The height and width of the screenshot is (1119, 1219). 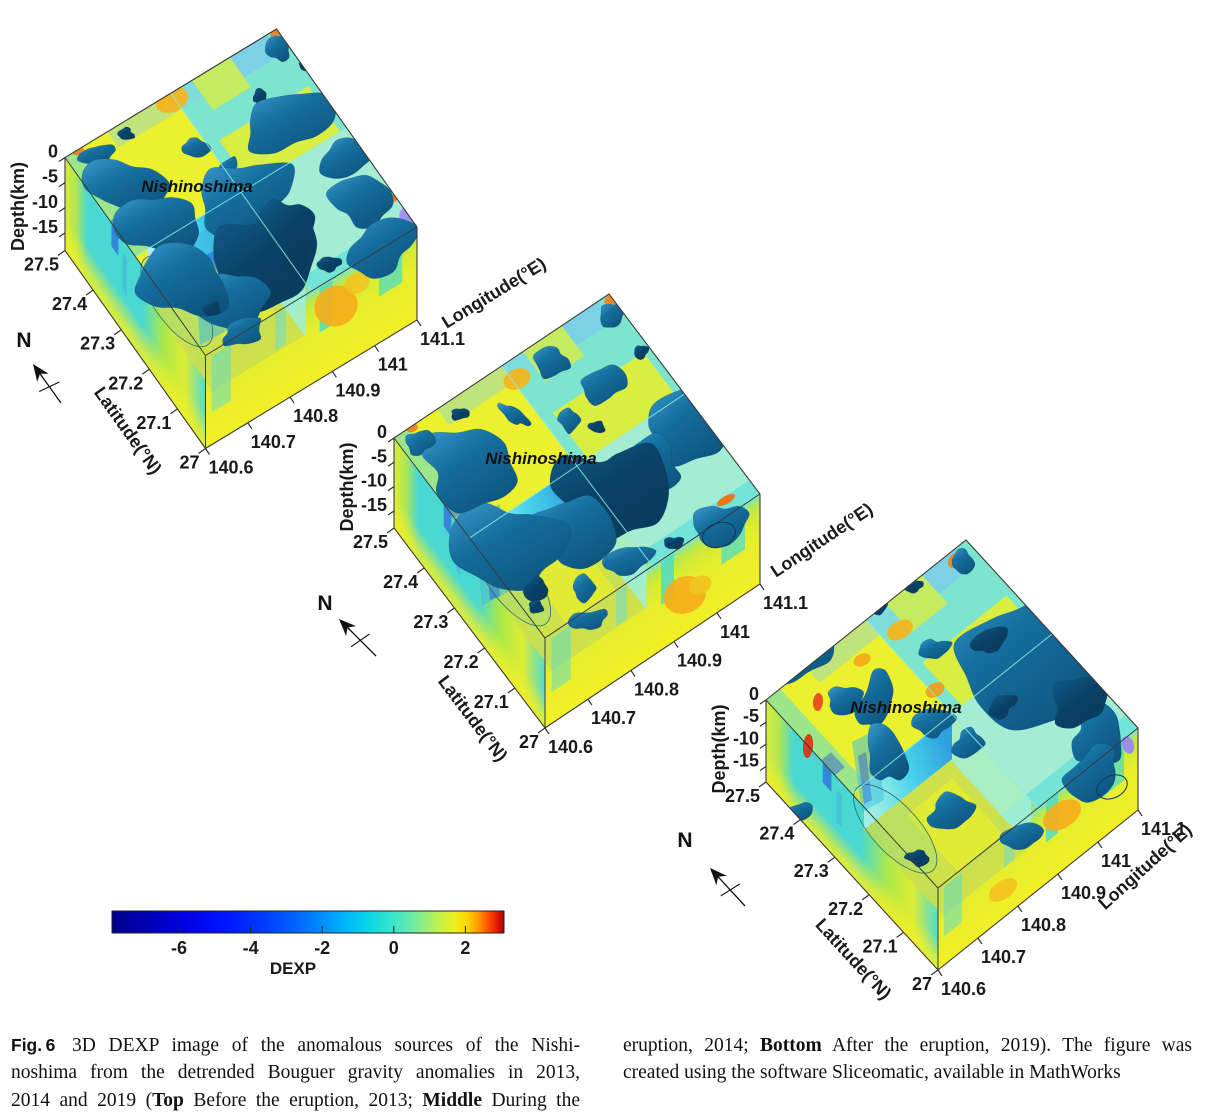 I want to click on svg-text: DEXP, so click(x=293, y=968).